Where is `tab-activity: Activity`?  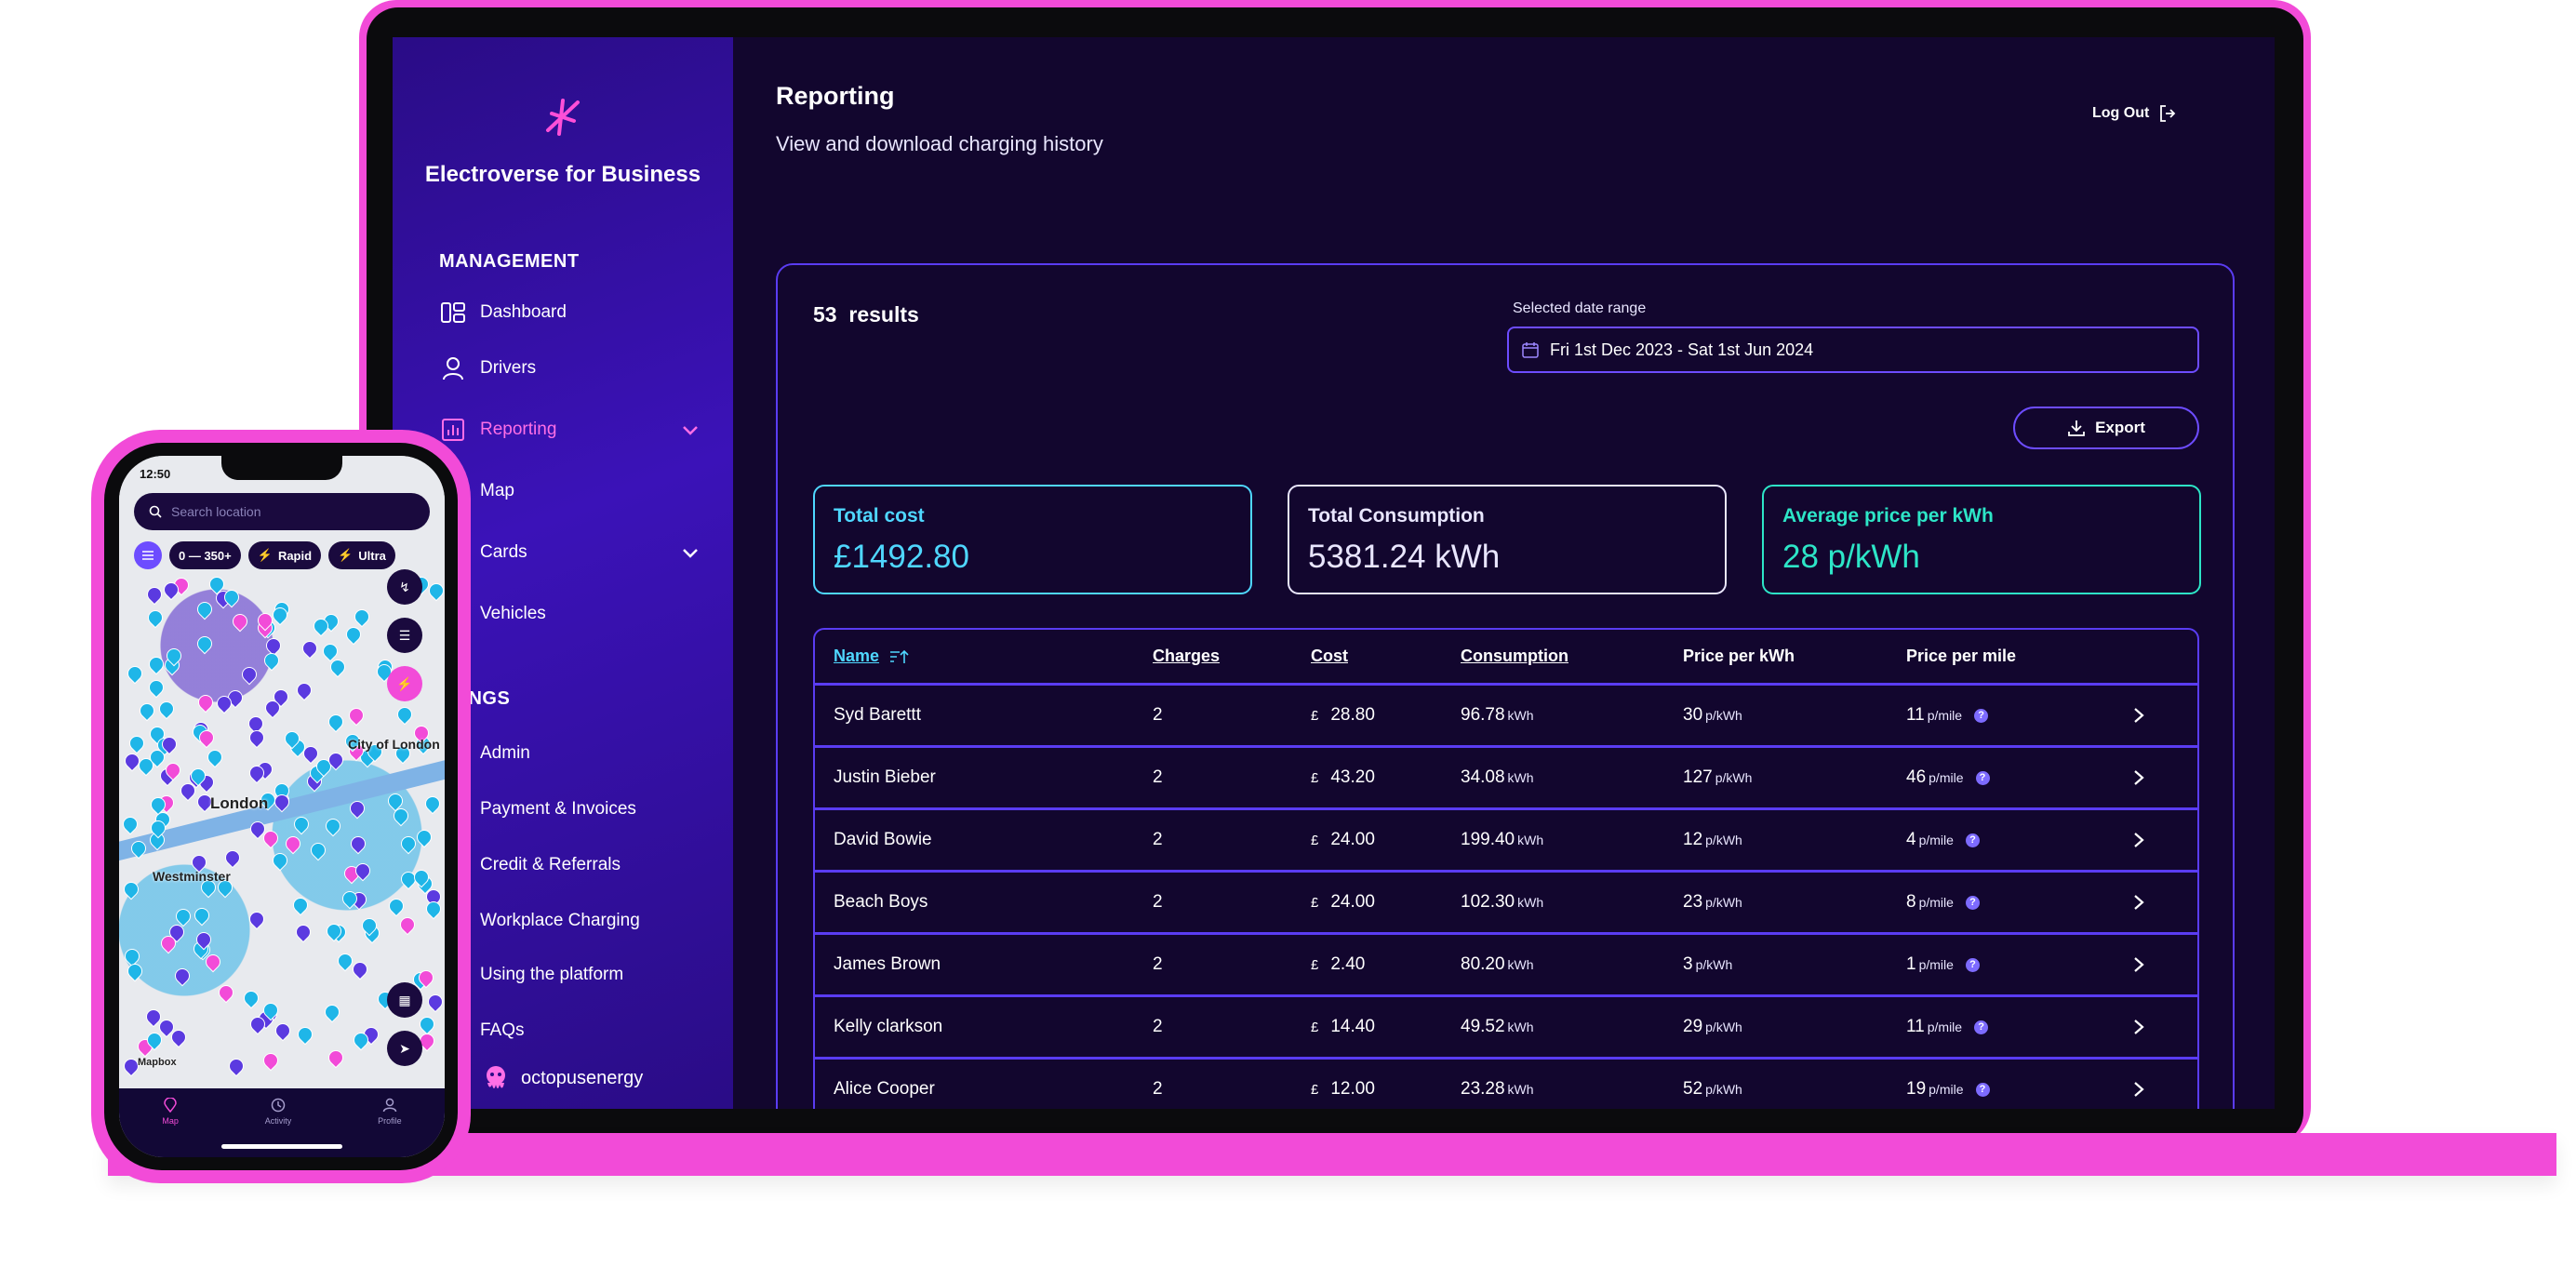
tab-activity: Activity is located at coordinates (278, 1127).